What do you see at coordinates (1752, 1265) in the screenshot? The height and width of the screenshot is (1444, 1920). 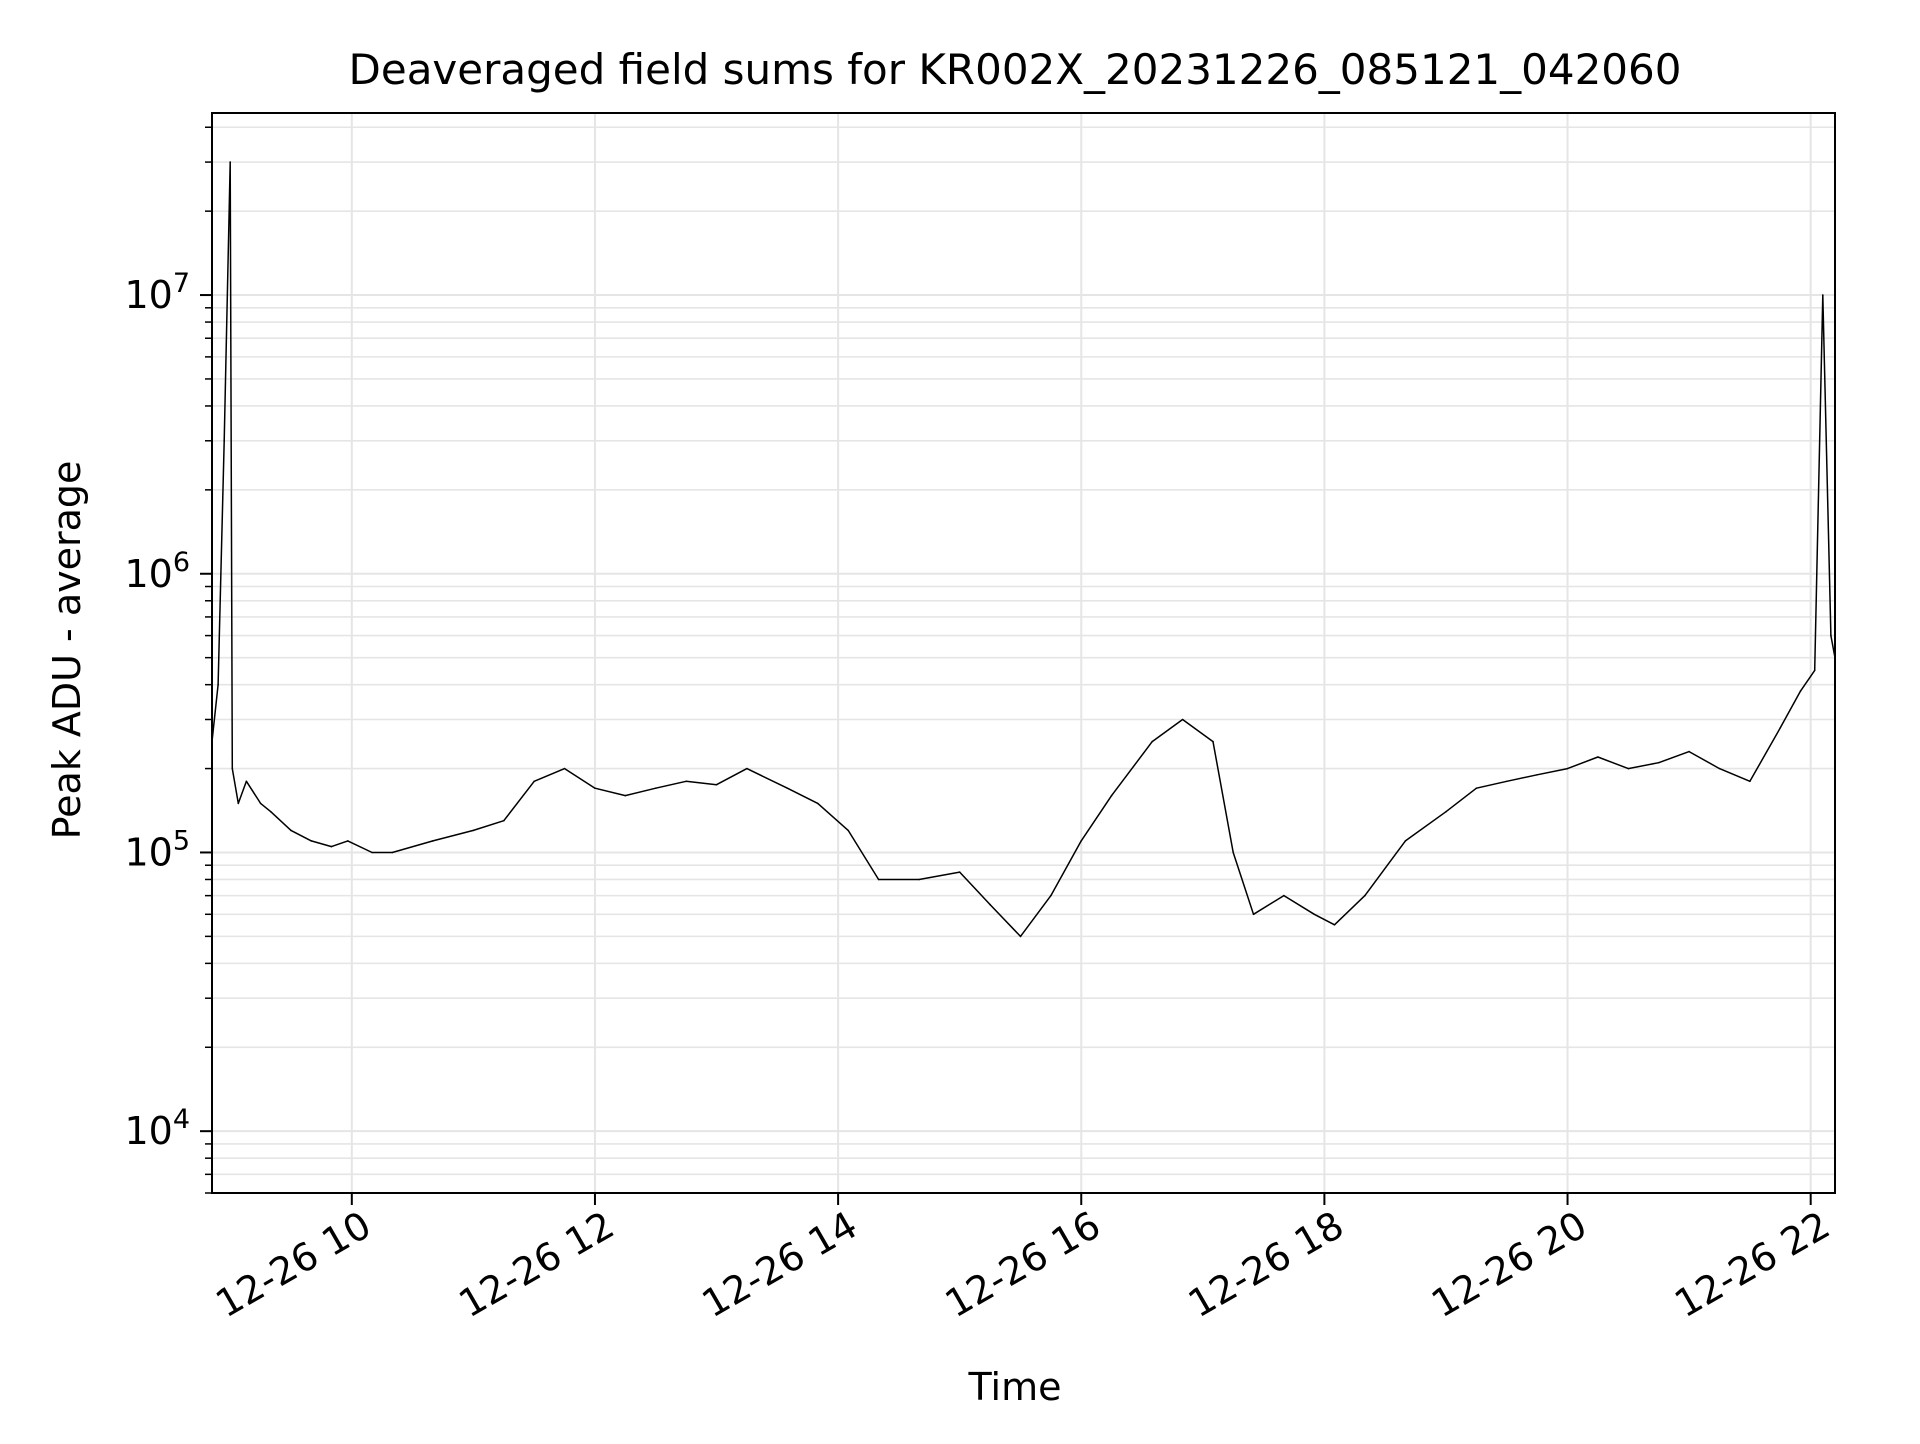 I see `x-tick-label: 12-26 22` at bounding box center [1752, 1265].